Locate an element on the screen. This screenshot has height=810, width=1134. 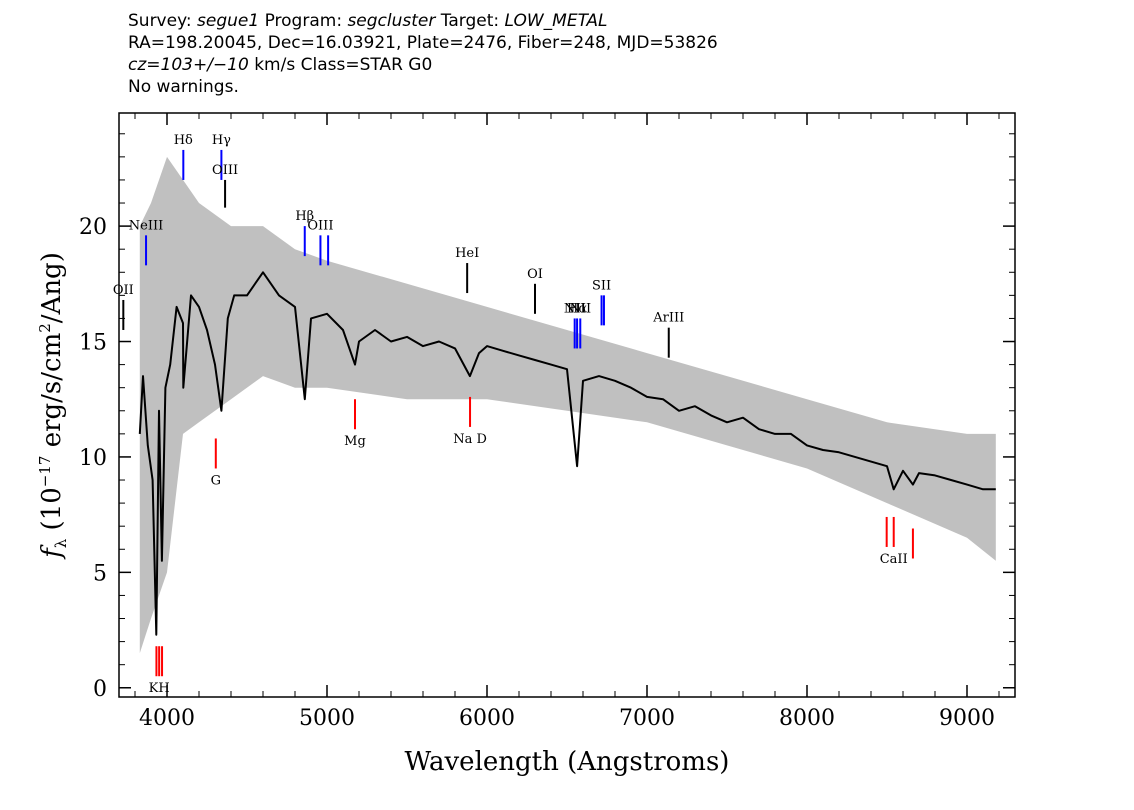
target-label: Target: is located at coordinates (470, 21).